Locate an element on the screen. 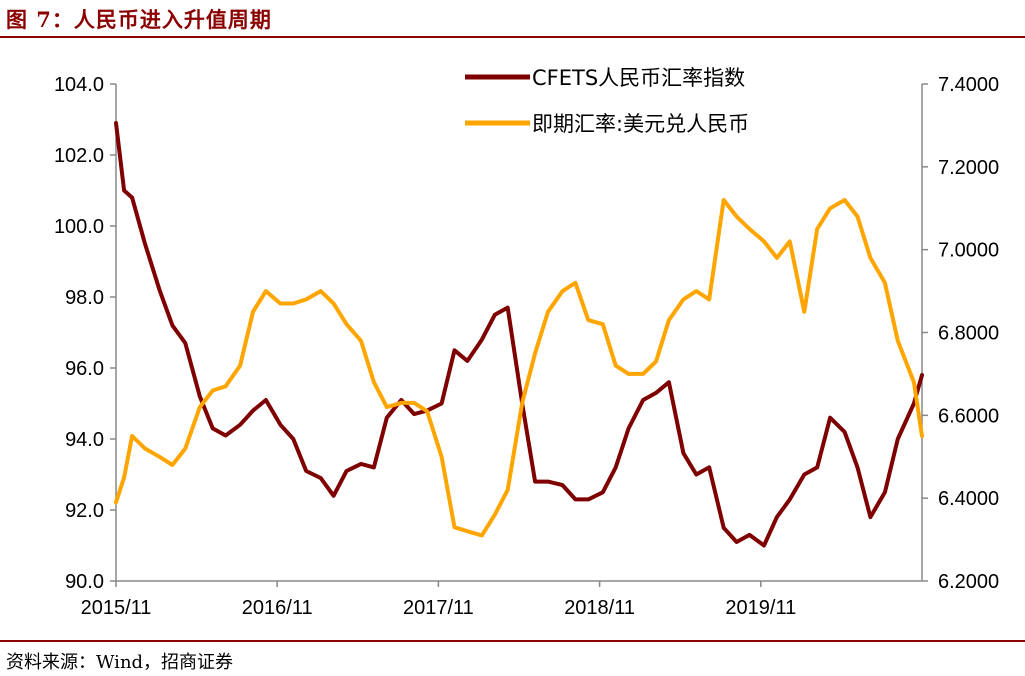  y-right-tick-label: 7.4000 is located at coordinates (968, 85).